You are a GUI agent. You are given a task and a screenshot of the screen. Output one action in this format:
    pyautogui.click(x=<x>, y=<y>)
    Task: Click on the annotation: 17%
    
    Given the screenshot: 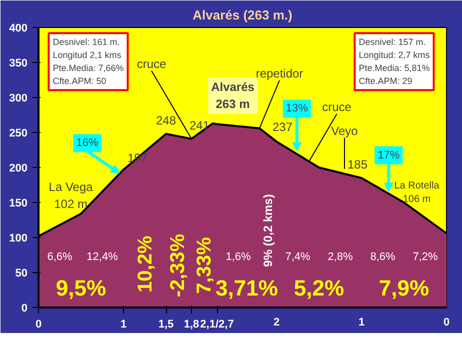 What is the action you would take?
    pyautogui.click(x=389, y=155)
    